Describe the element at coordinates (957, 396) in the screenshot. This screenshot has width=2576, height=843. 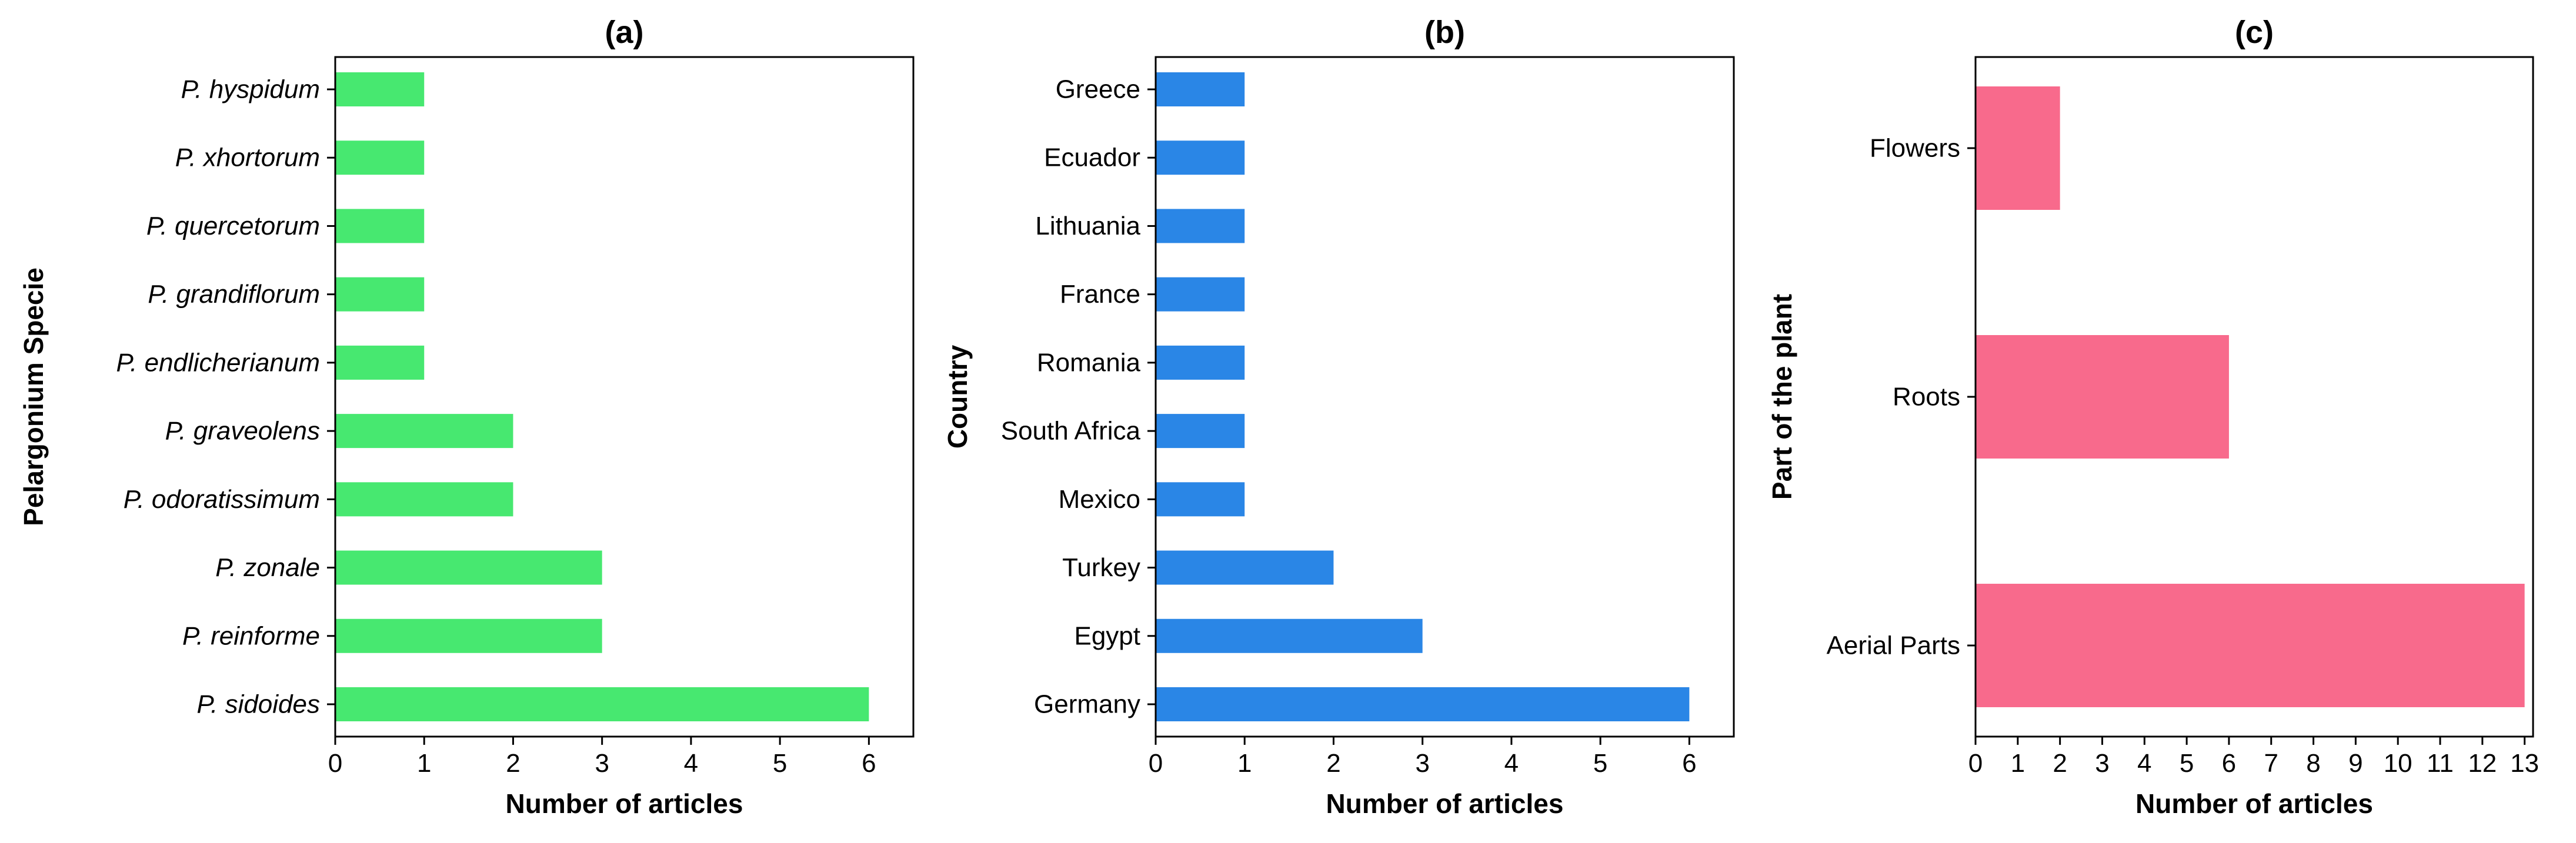
I see `y-axis-label: Country` at that location.